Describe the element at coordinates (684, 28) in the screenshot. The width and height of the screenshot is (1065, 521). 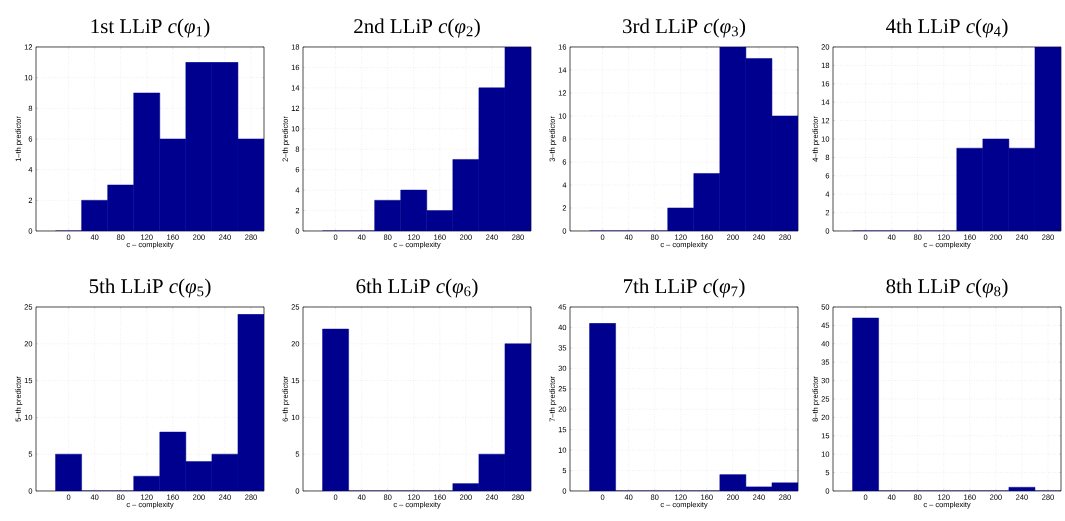
I see `chart-title: 3rd LLiP c(φ$_{3}$)` at that location.